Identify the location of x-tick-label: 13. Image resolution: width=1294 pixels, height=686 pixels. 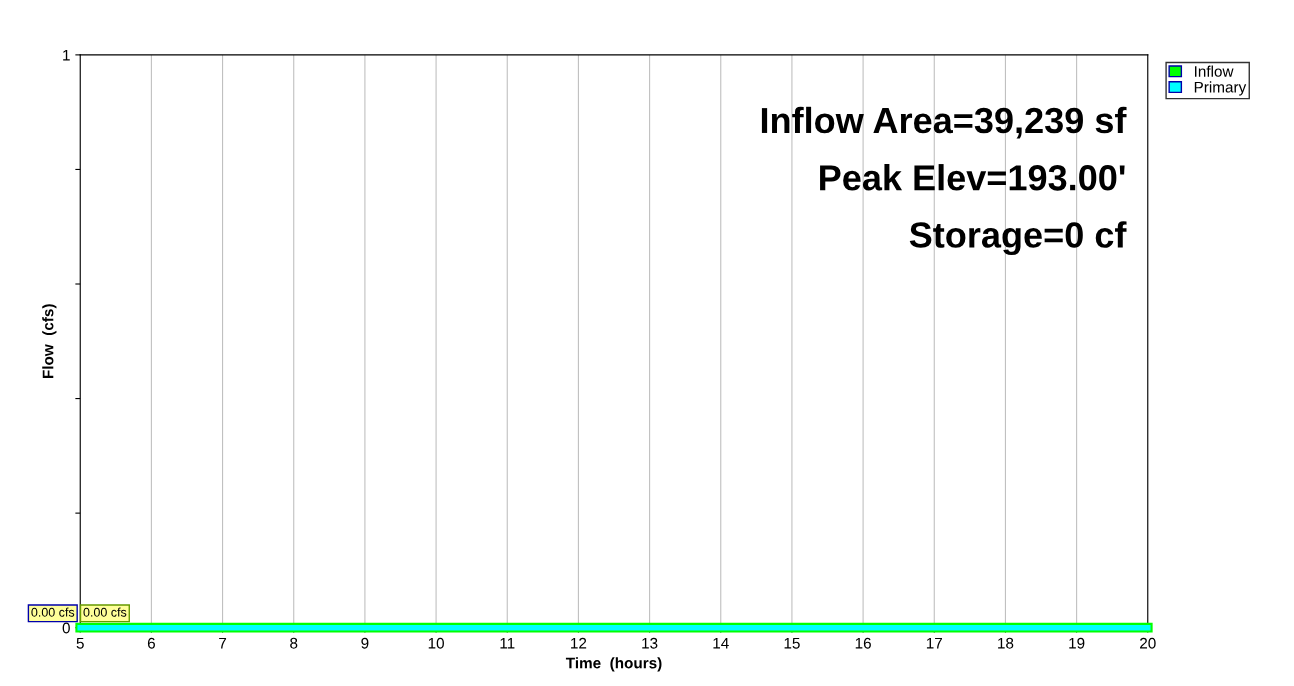
(650, 643).